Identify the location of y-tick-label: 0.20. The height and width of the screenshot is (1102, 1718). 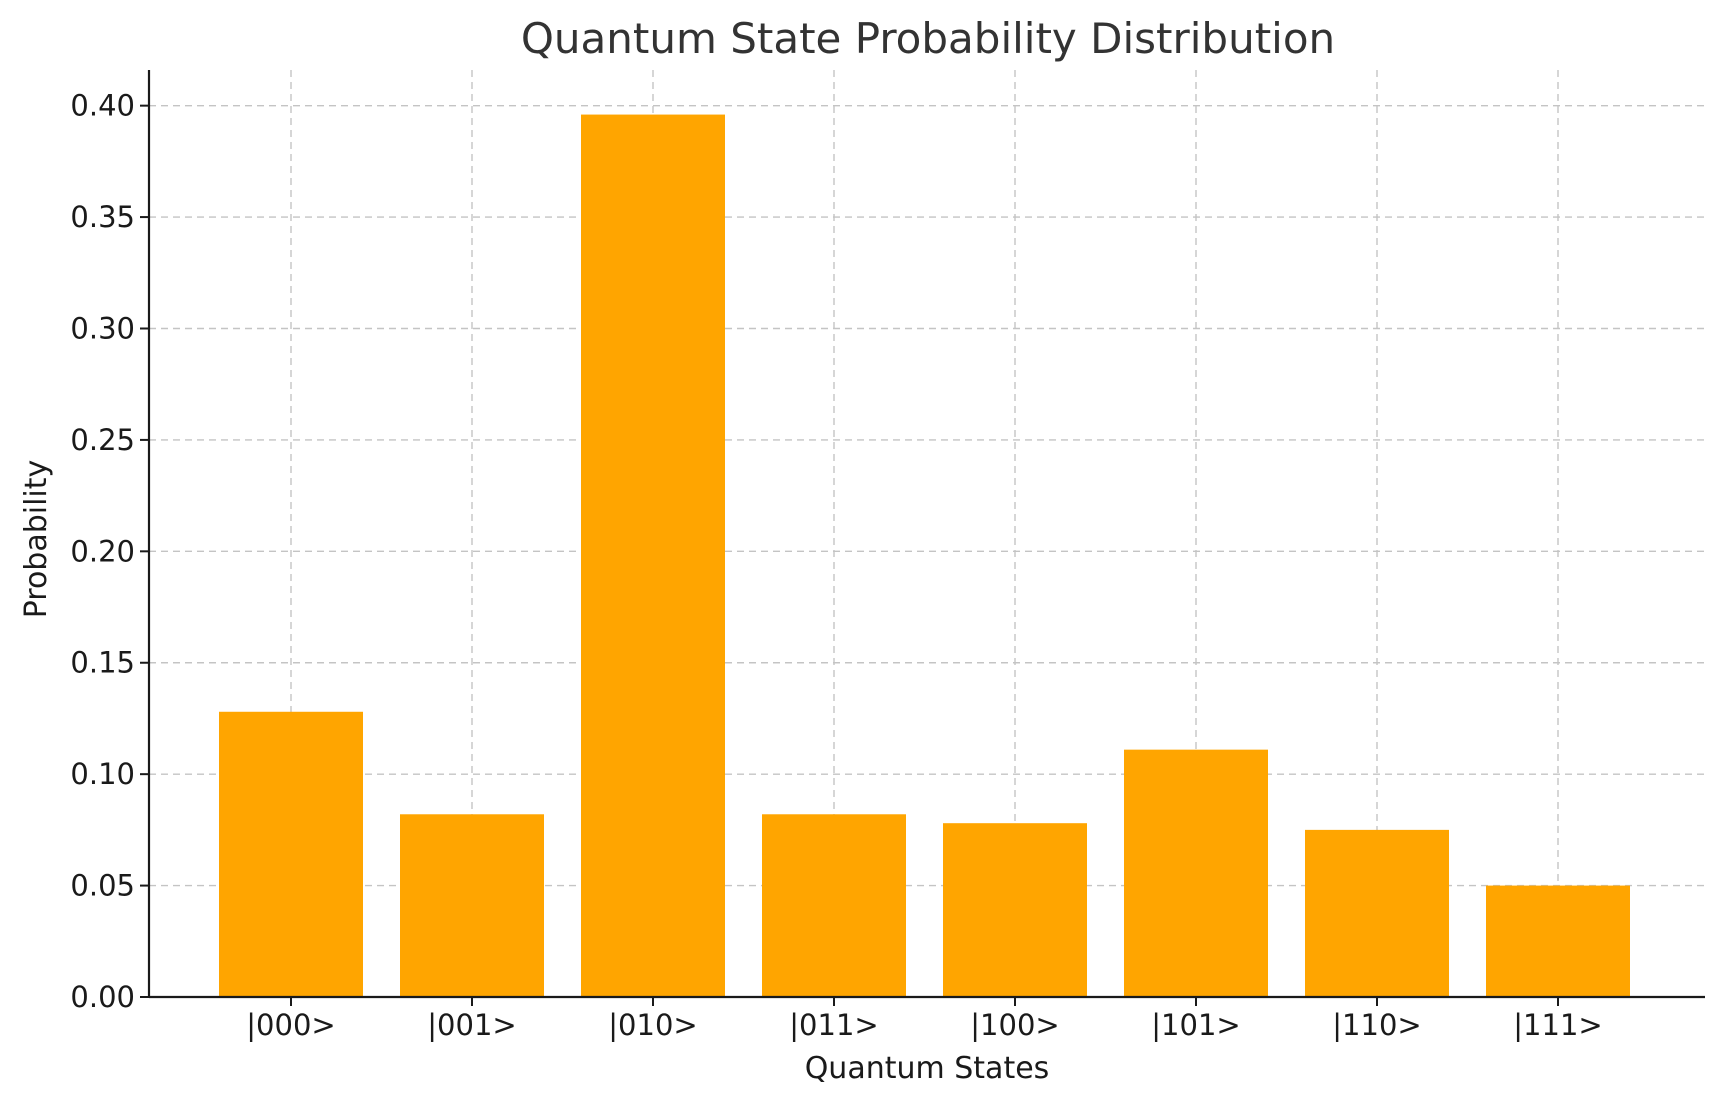
(102, 551).